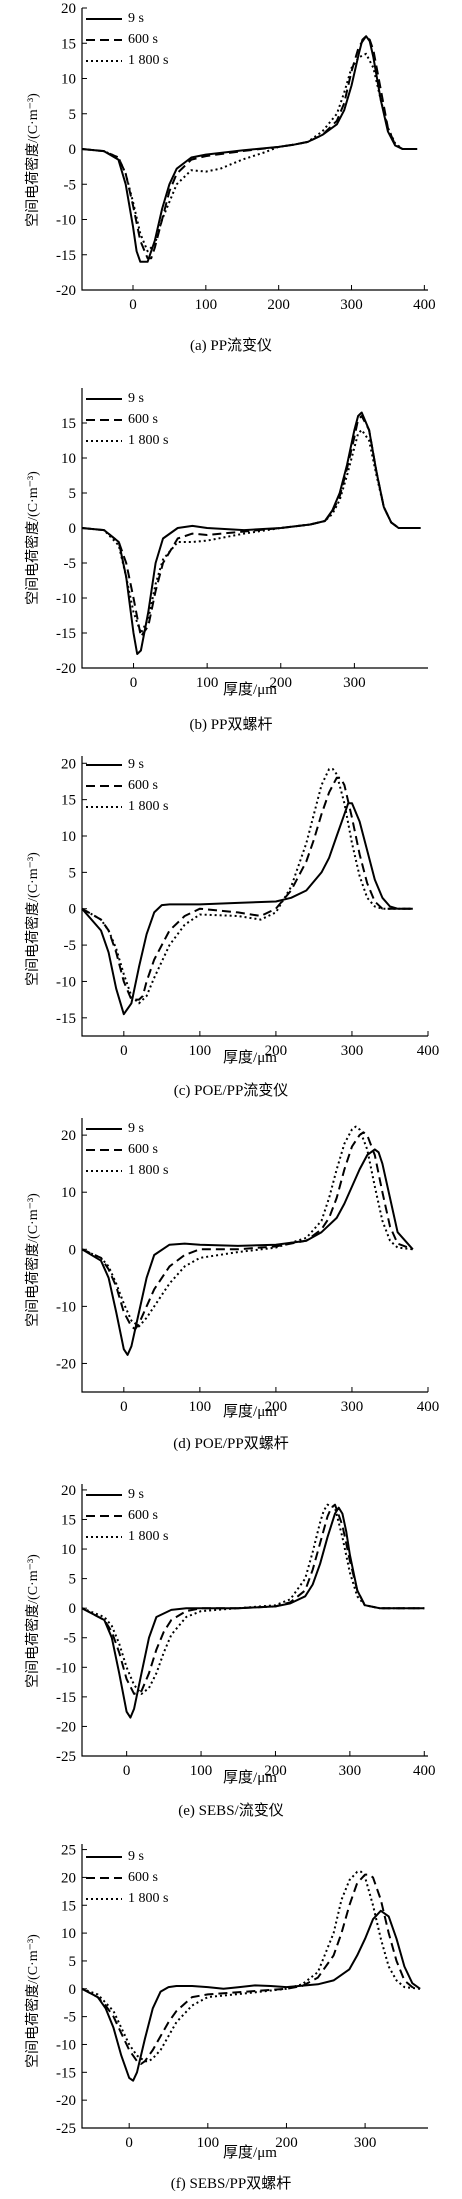 The width and height of the screenshot is (462, 2199). I want to click on chart-plot-f: -25 -20 -15 -10 -5 0 5 10 15 20 25 0 100 200 300, so click(242, 1997).